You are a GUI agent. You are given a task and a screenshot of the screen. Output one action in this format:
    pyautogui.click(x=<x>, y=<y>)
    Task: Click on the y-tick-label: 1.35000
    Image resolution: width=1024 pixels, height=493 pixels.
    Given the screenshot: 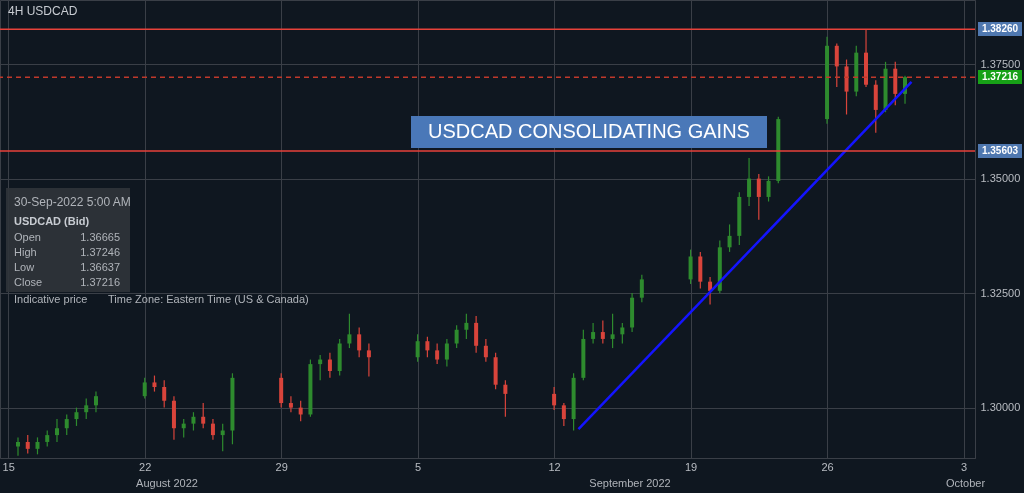 What is the action you would take?
    pyautogui.click(x=1000, y=178)
    